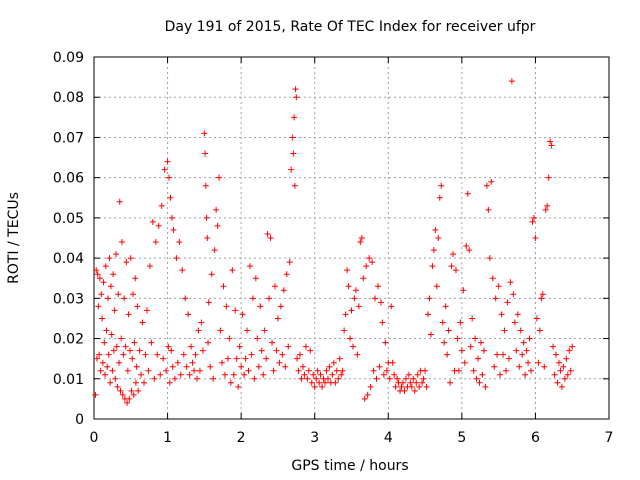 This screenshot has width=640, height=480. I want to click on x-axis-label: GPS time / hours, so click(349, 466).